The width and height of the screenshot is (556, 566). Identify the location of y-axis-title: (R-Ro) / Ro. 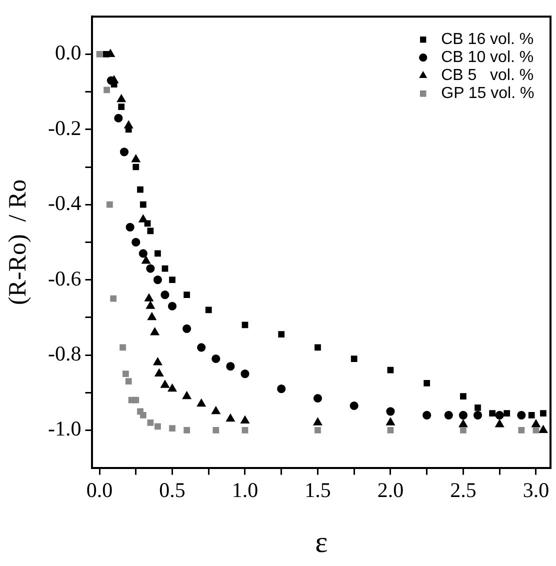
(18, 242).